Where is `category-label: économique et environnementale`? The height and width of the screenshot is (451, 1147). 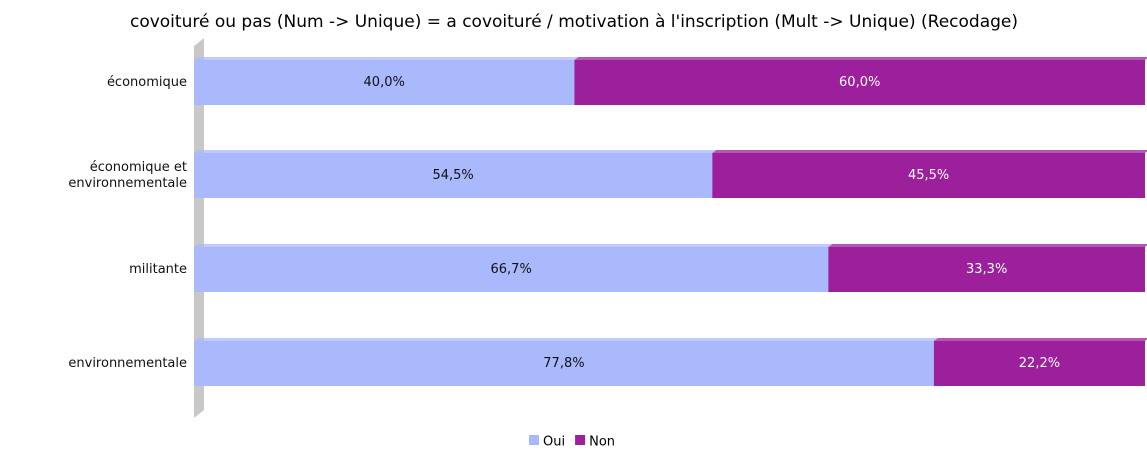
category-label: économique et environnementale is located at coordinates (127, 175).